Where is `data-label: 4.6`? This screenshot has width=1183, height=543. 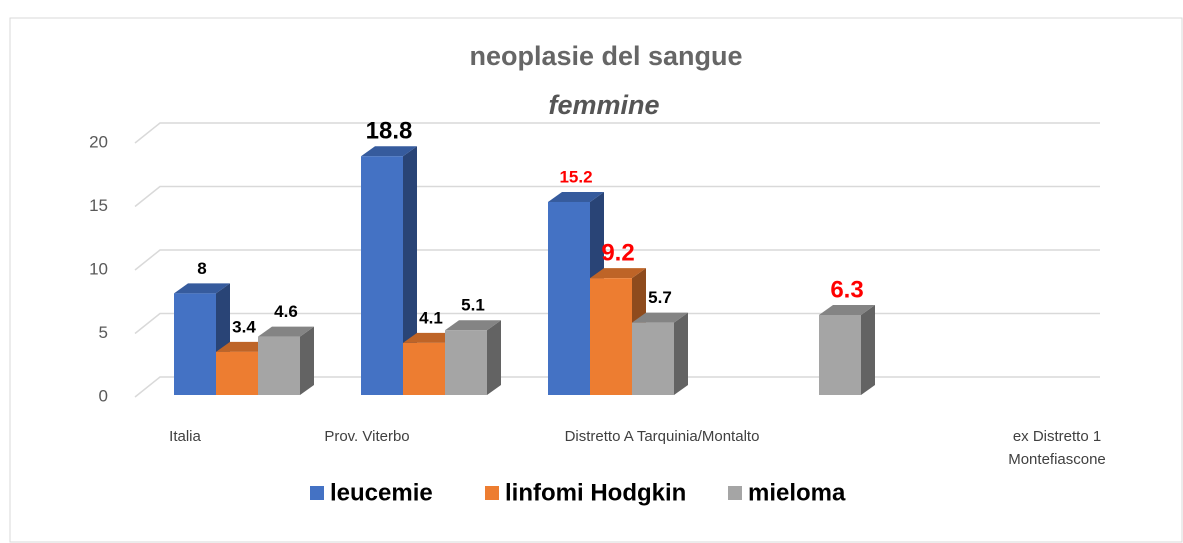
data-label: 4.6 is located at coordinates (286, 311).